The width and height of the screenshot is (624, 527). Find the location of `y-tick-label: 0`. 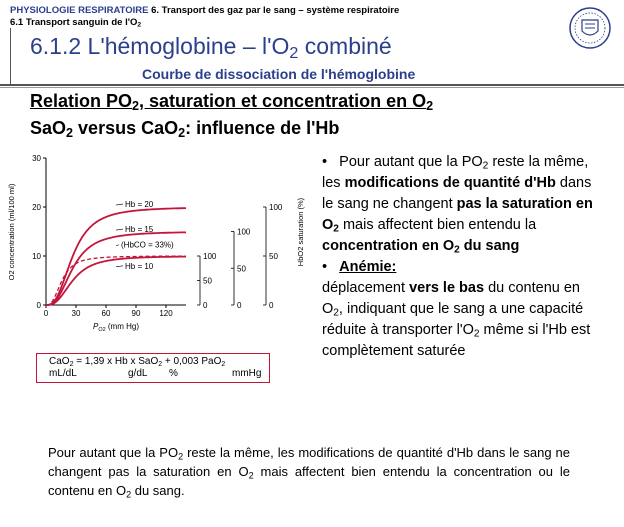

y-tick-label: 0 is located at coordinates (39, 305).